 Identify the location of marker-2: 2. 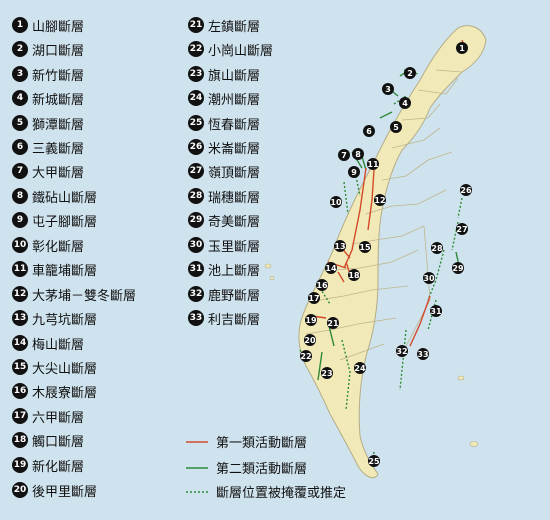
(410, 73).